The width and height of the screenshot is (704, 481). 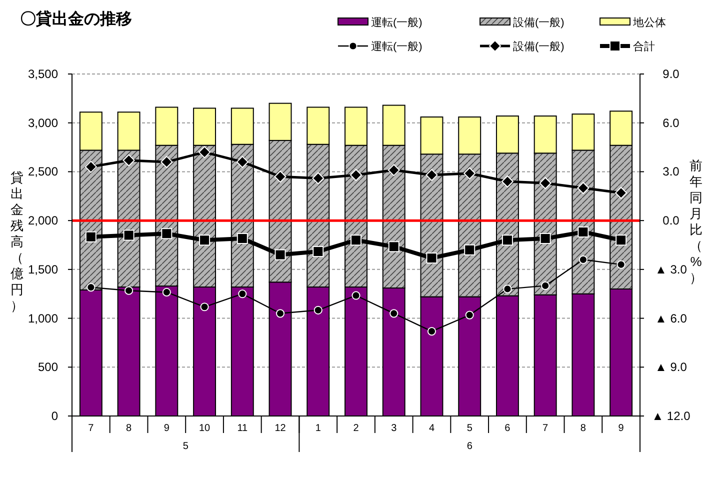 I want to click on legend-label: 地公体, so click(x=649, y=22).